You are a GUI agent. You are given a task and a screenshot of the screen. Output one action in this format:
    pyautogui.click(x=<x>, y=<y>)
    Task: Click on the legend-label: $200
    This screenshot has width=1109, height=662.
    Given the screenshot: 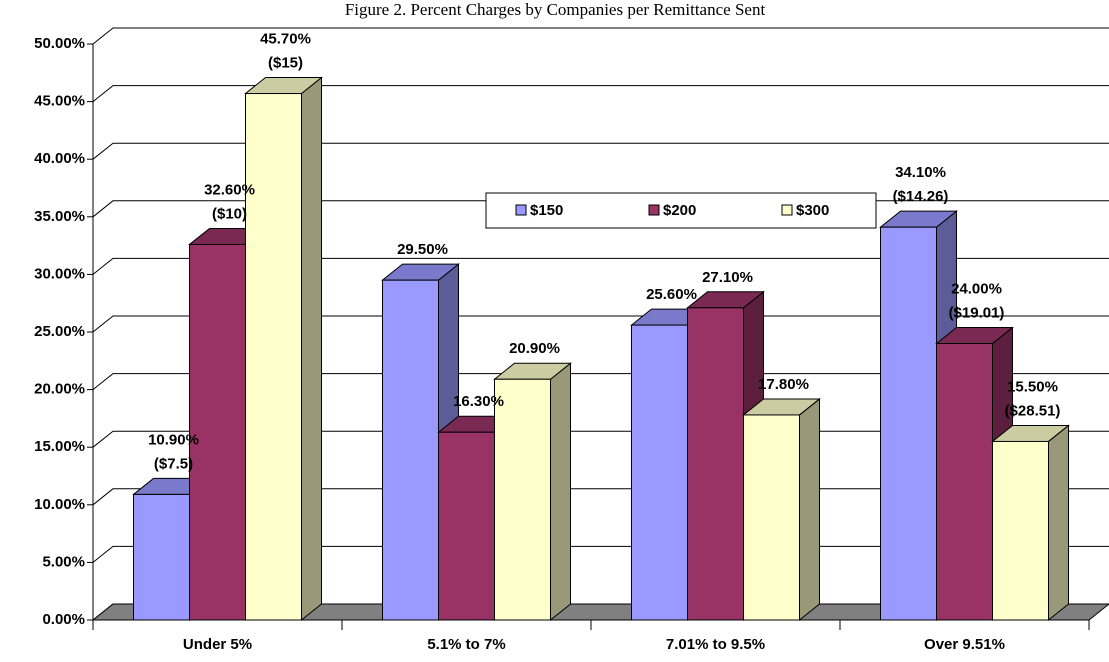 What is the action you would take?
    pyautogui.click(x=679, y=210)
    